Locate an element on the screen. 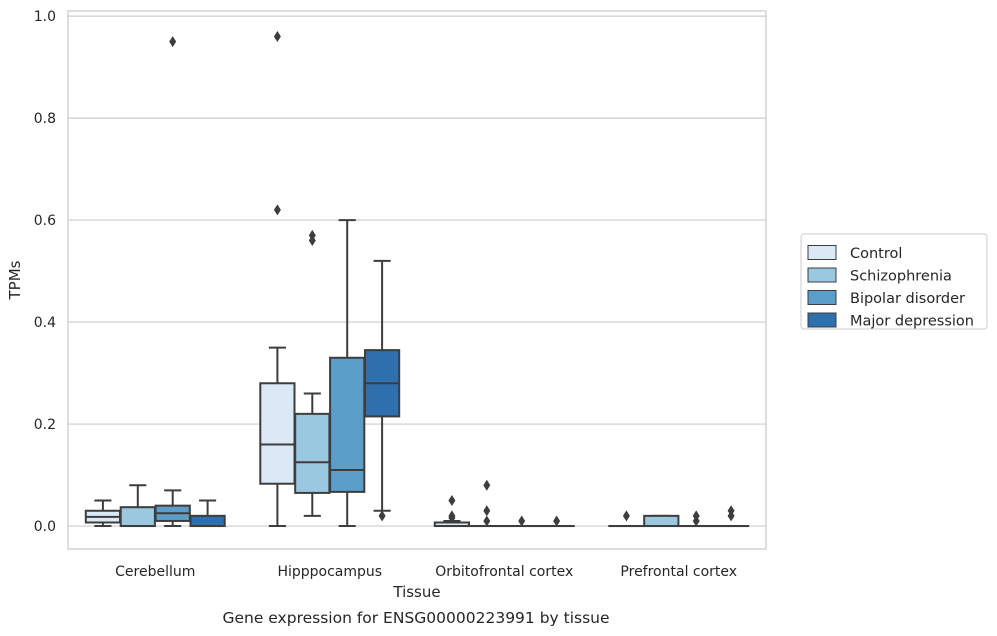  legend-item: Major depression is located at coordinates (890, 321).